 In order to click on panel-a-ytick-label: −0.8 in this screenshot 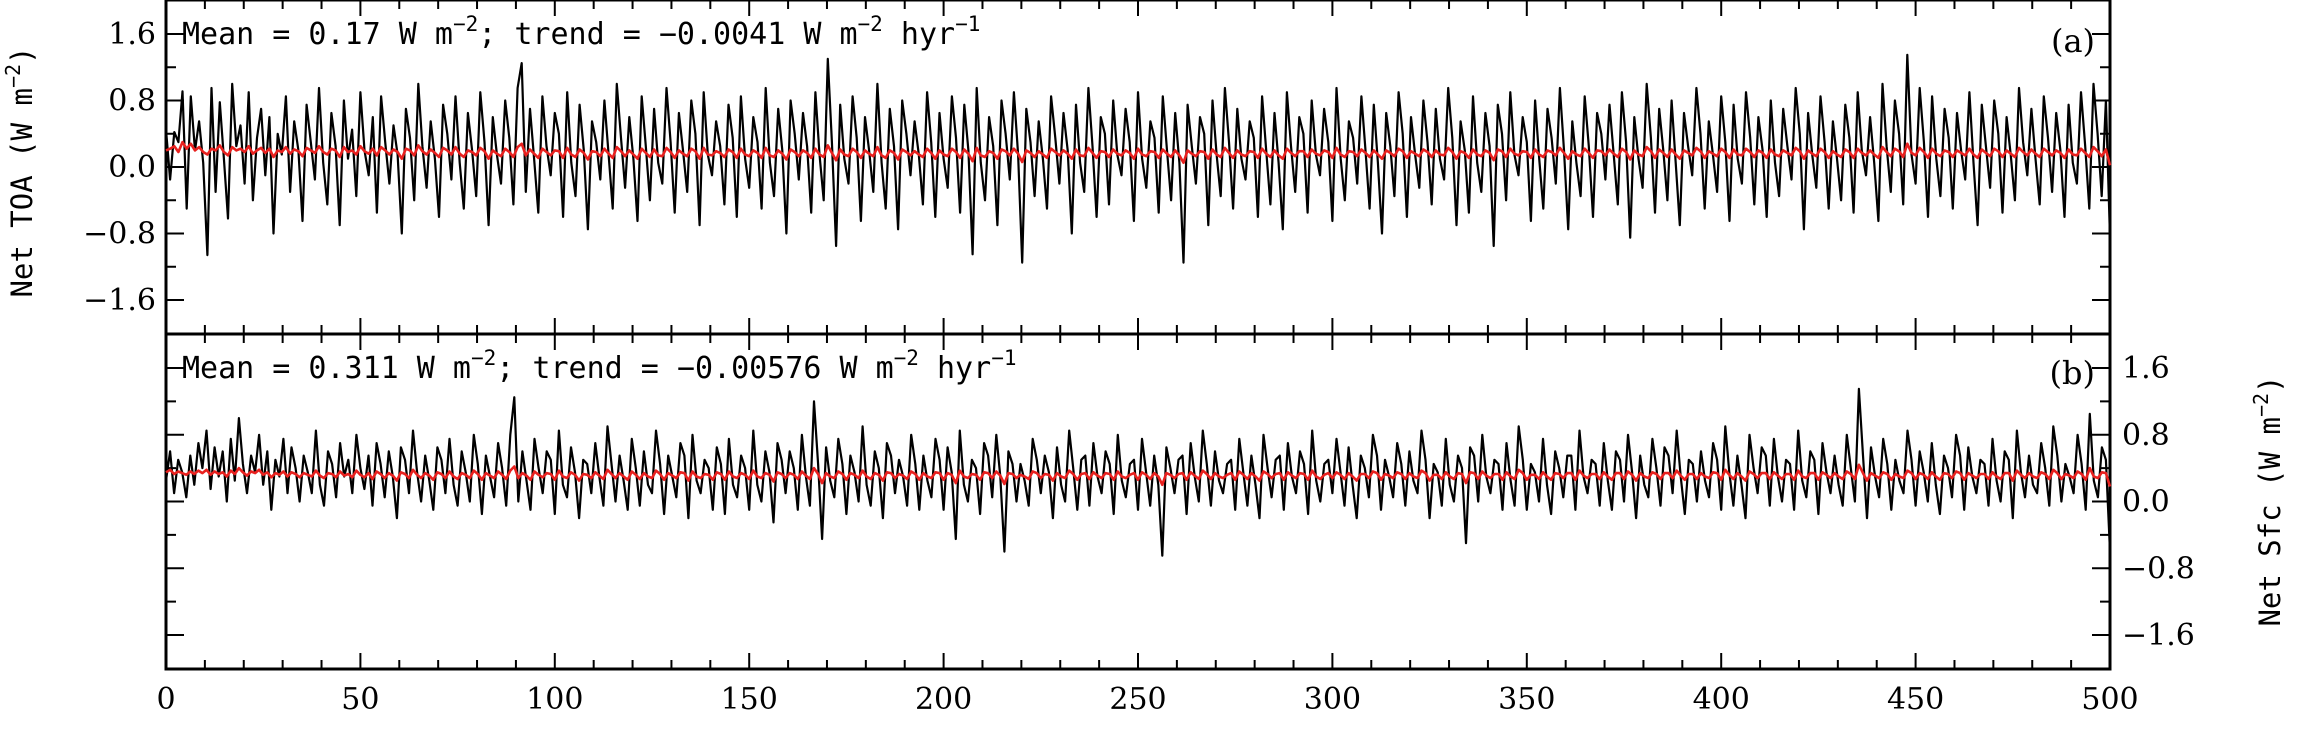, I will do `click(119, 234)`.